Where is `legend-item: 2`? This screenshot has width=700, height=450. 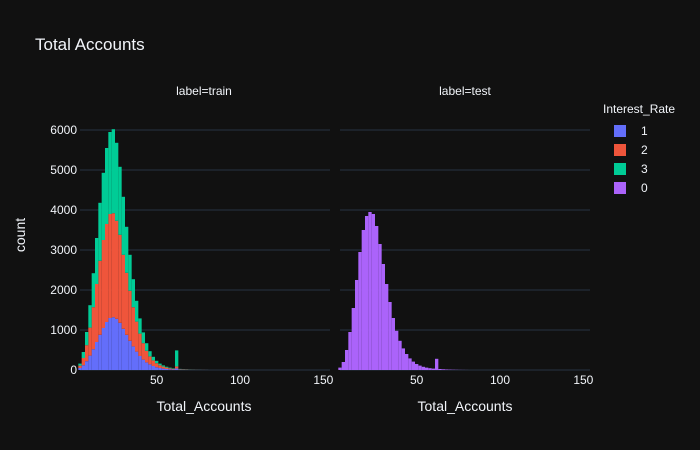
legend-item: 2 is located at coordinates (631, 150).